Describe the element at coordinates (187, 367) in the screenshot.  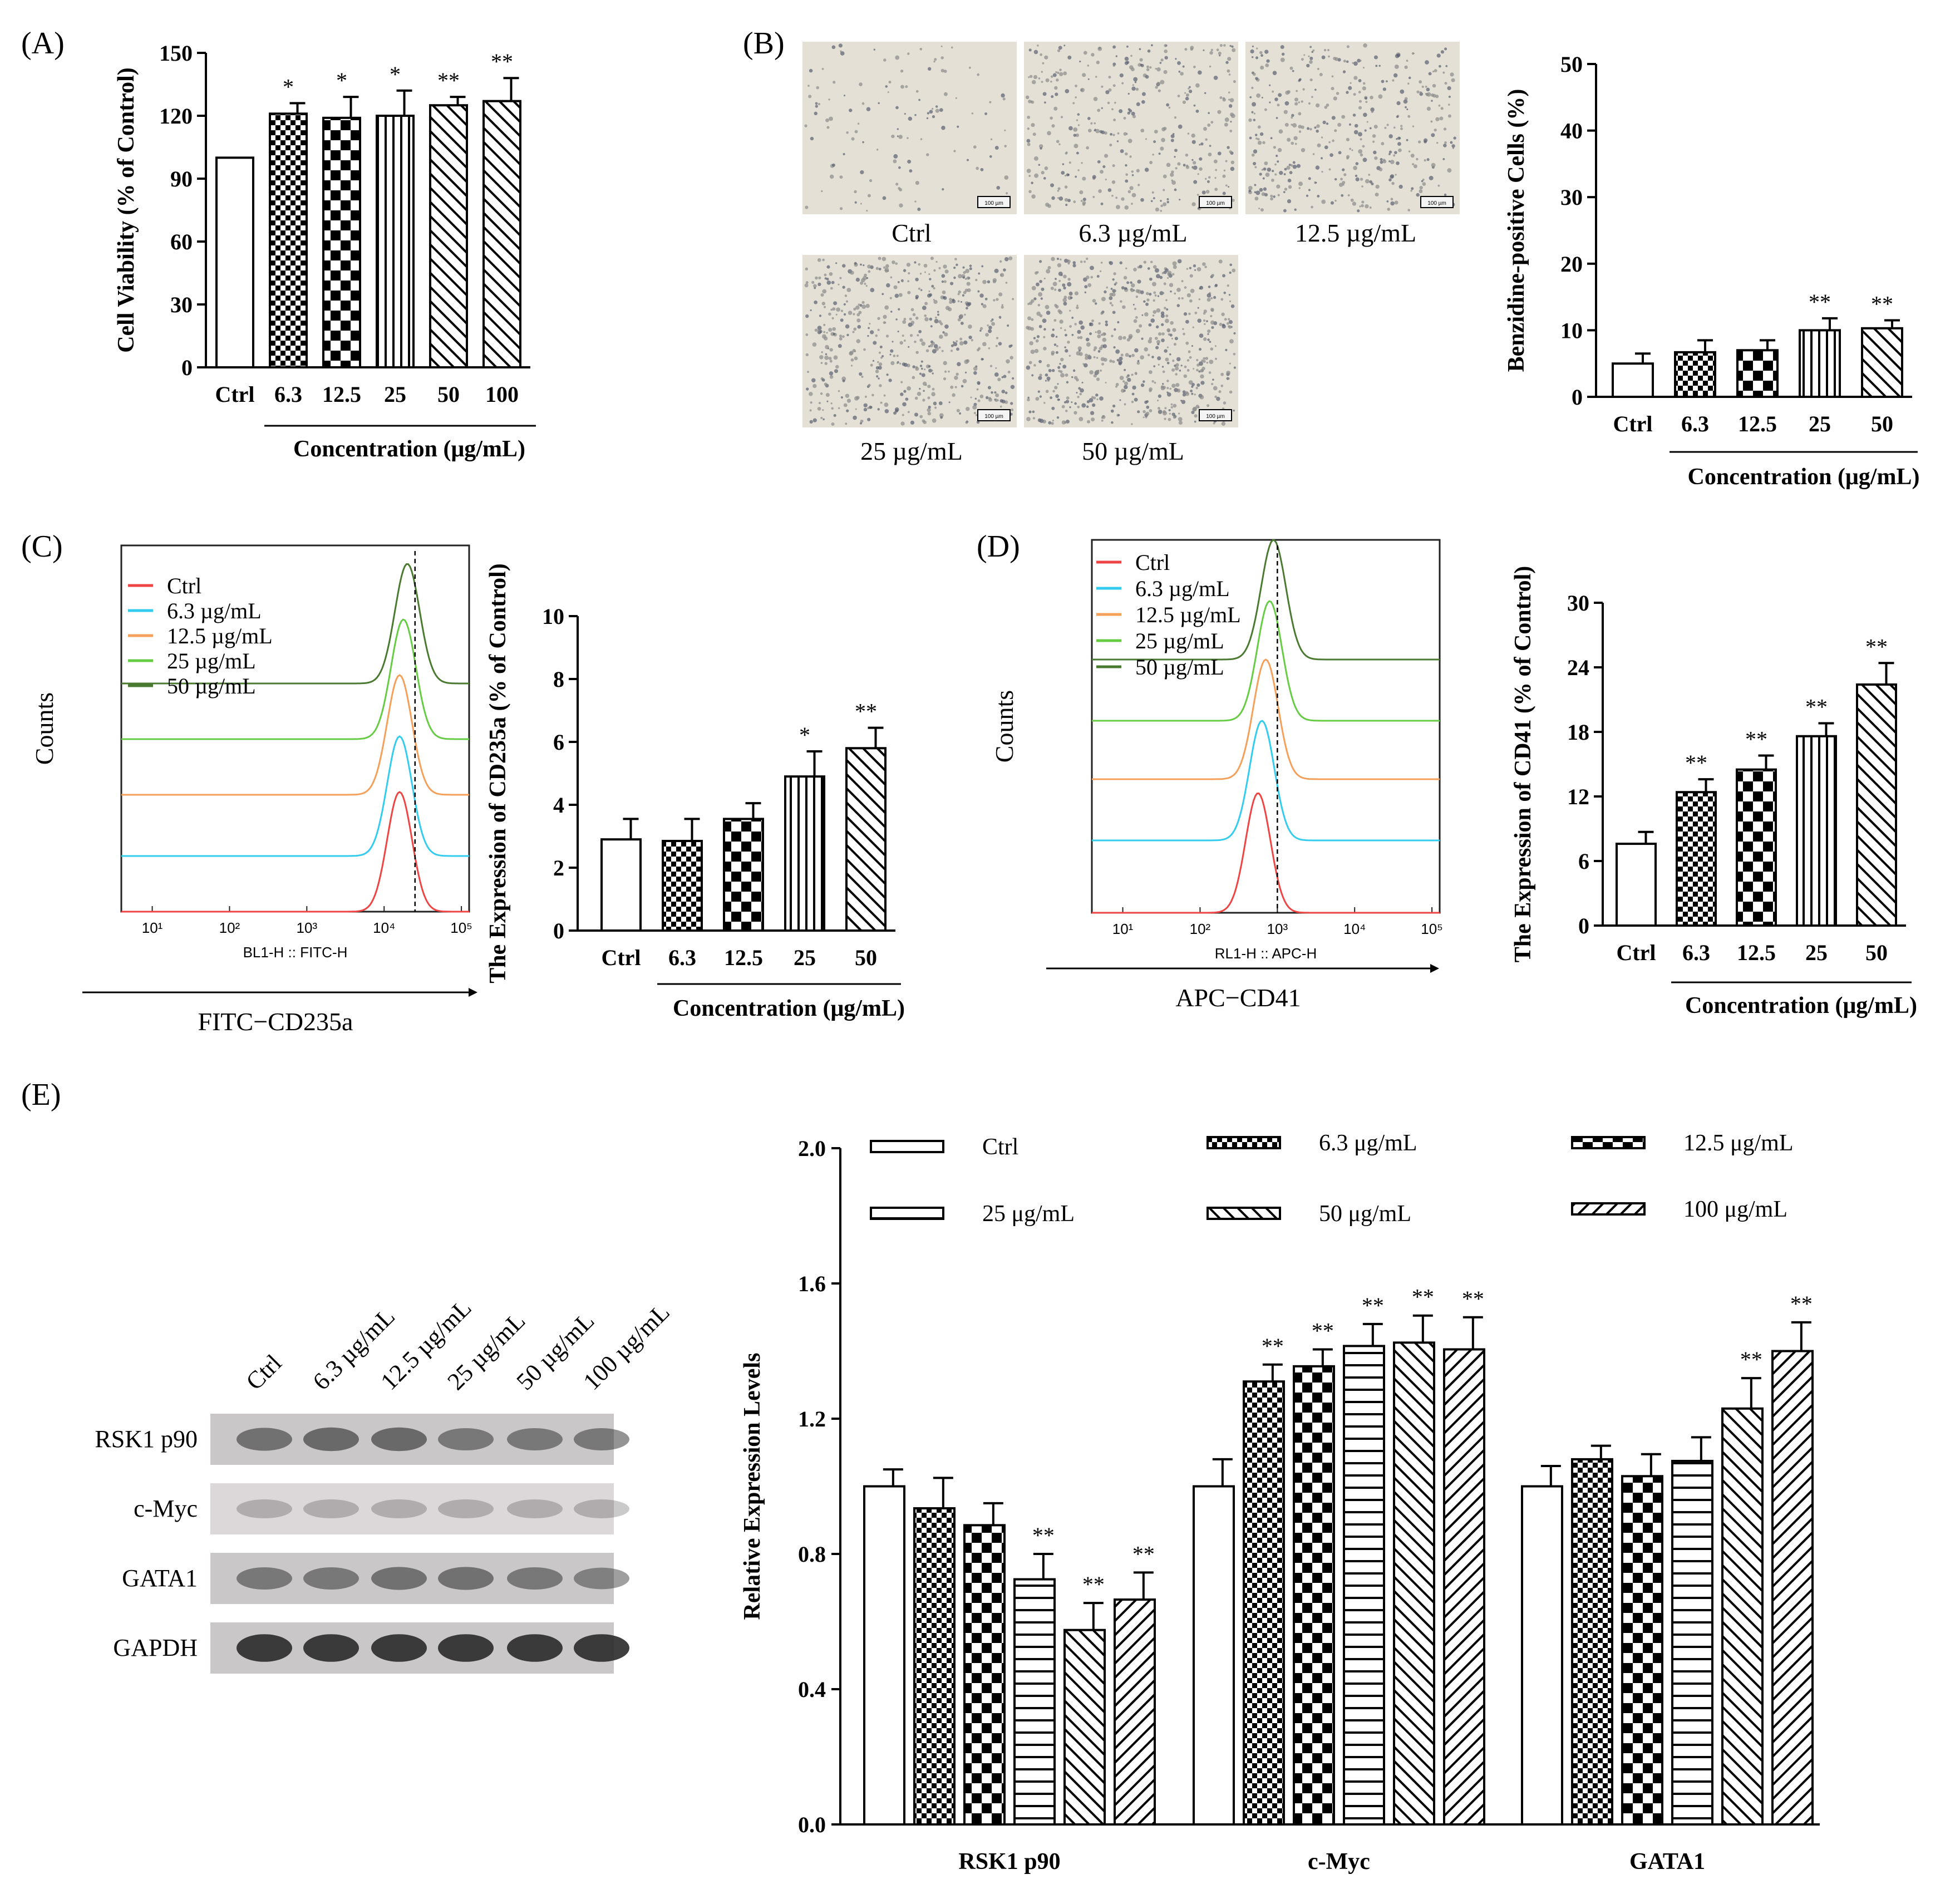
I see `y-tick-label: 0` at that location.